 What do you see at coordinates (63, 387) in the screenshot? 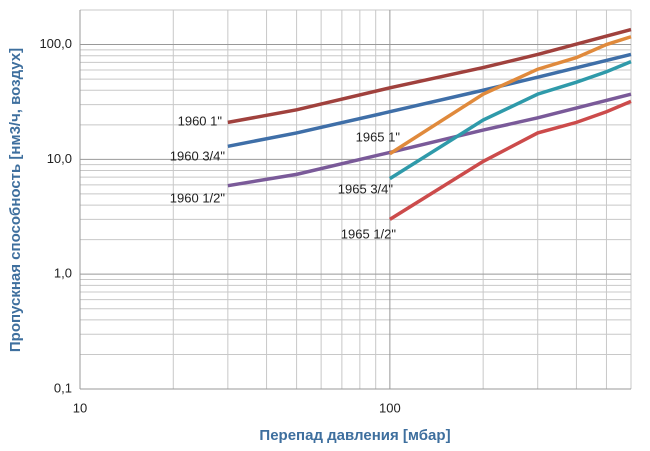
I see `y-tick-label: 0,1` at bounding box center [63, 387].